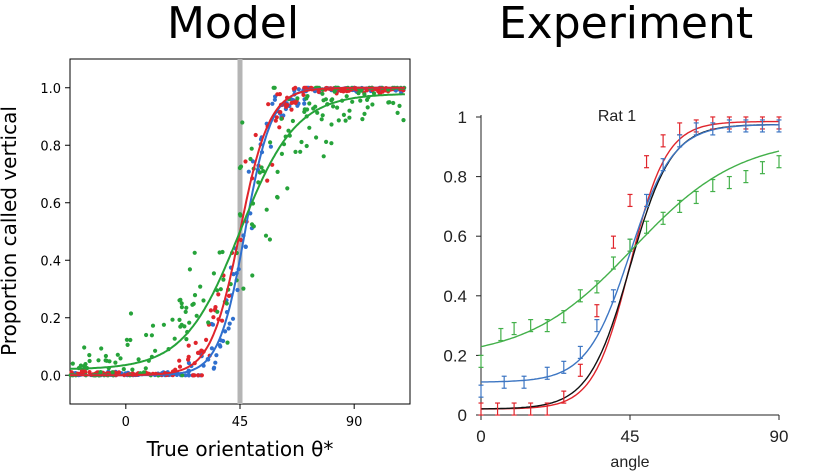  What do you see at coordinates (50, 261) in the screenshot?
I see `model-y-tick-label: 0.4` at bounding box center [50, 261].